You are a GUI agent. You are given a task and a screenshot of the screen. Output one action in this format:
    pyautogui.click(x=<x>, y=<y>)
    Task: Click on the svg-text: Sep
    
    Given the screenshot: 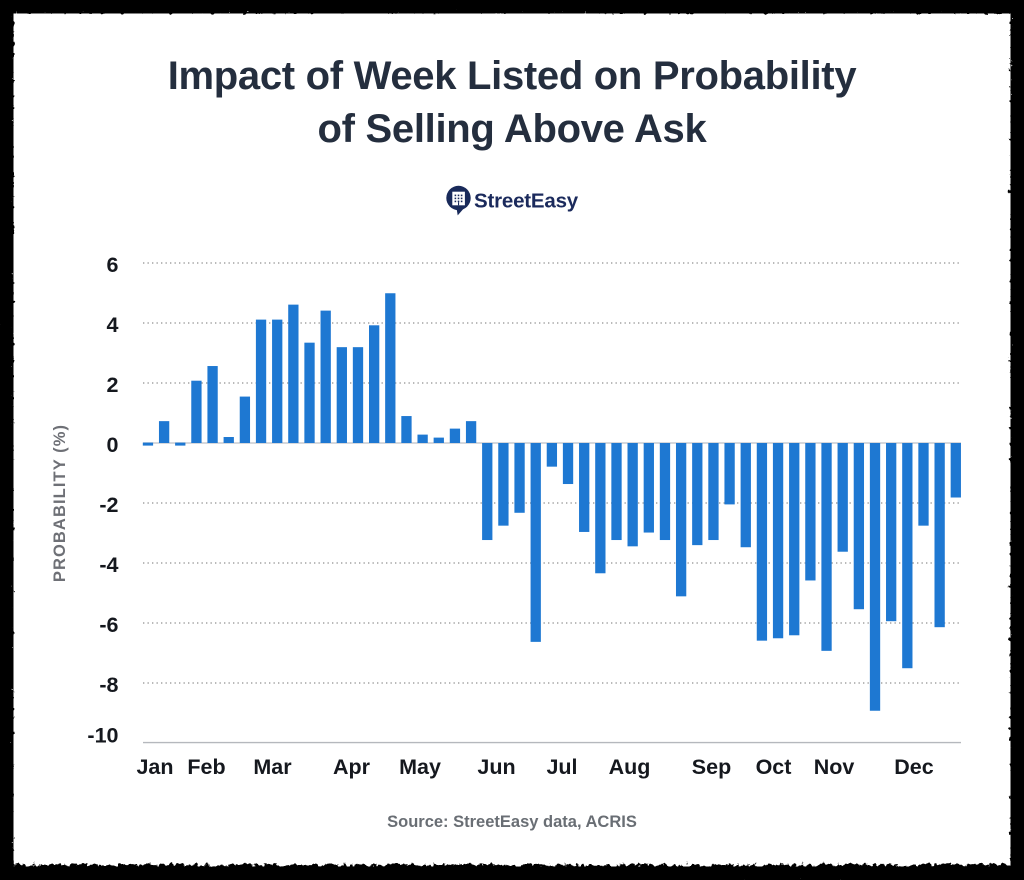 What is the action you would take?
    pyautogui.click(x=711, y=767)
    